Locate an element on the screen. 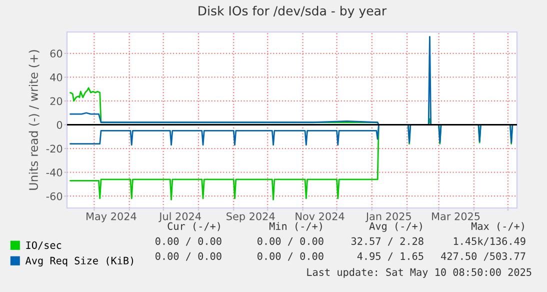  x-tick-label: Jul 2024 is located at coordinates (179, 217).